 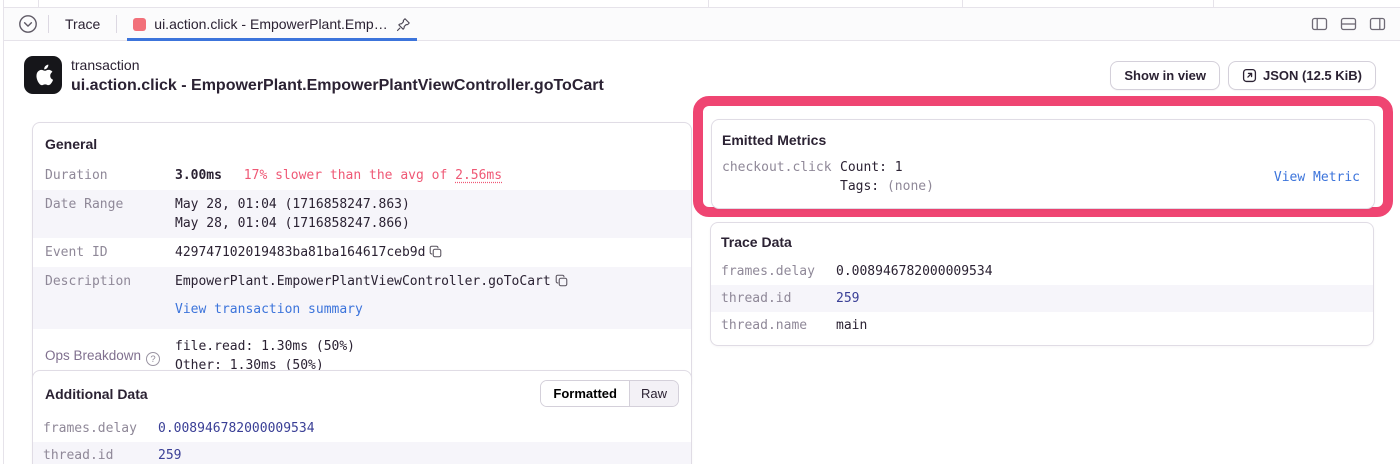 I want to click on tab-trace: Trace, so click(x=82, y=24).